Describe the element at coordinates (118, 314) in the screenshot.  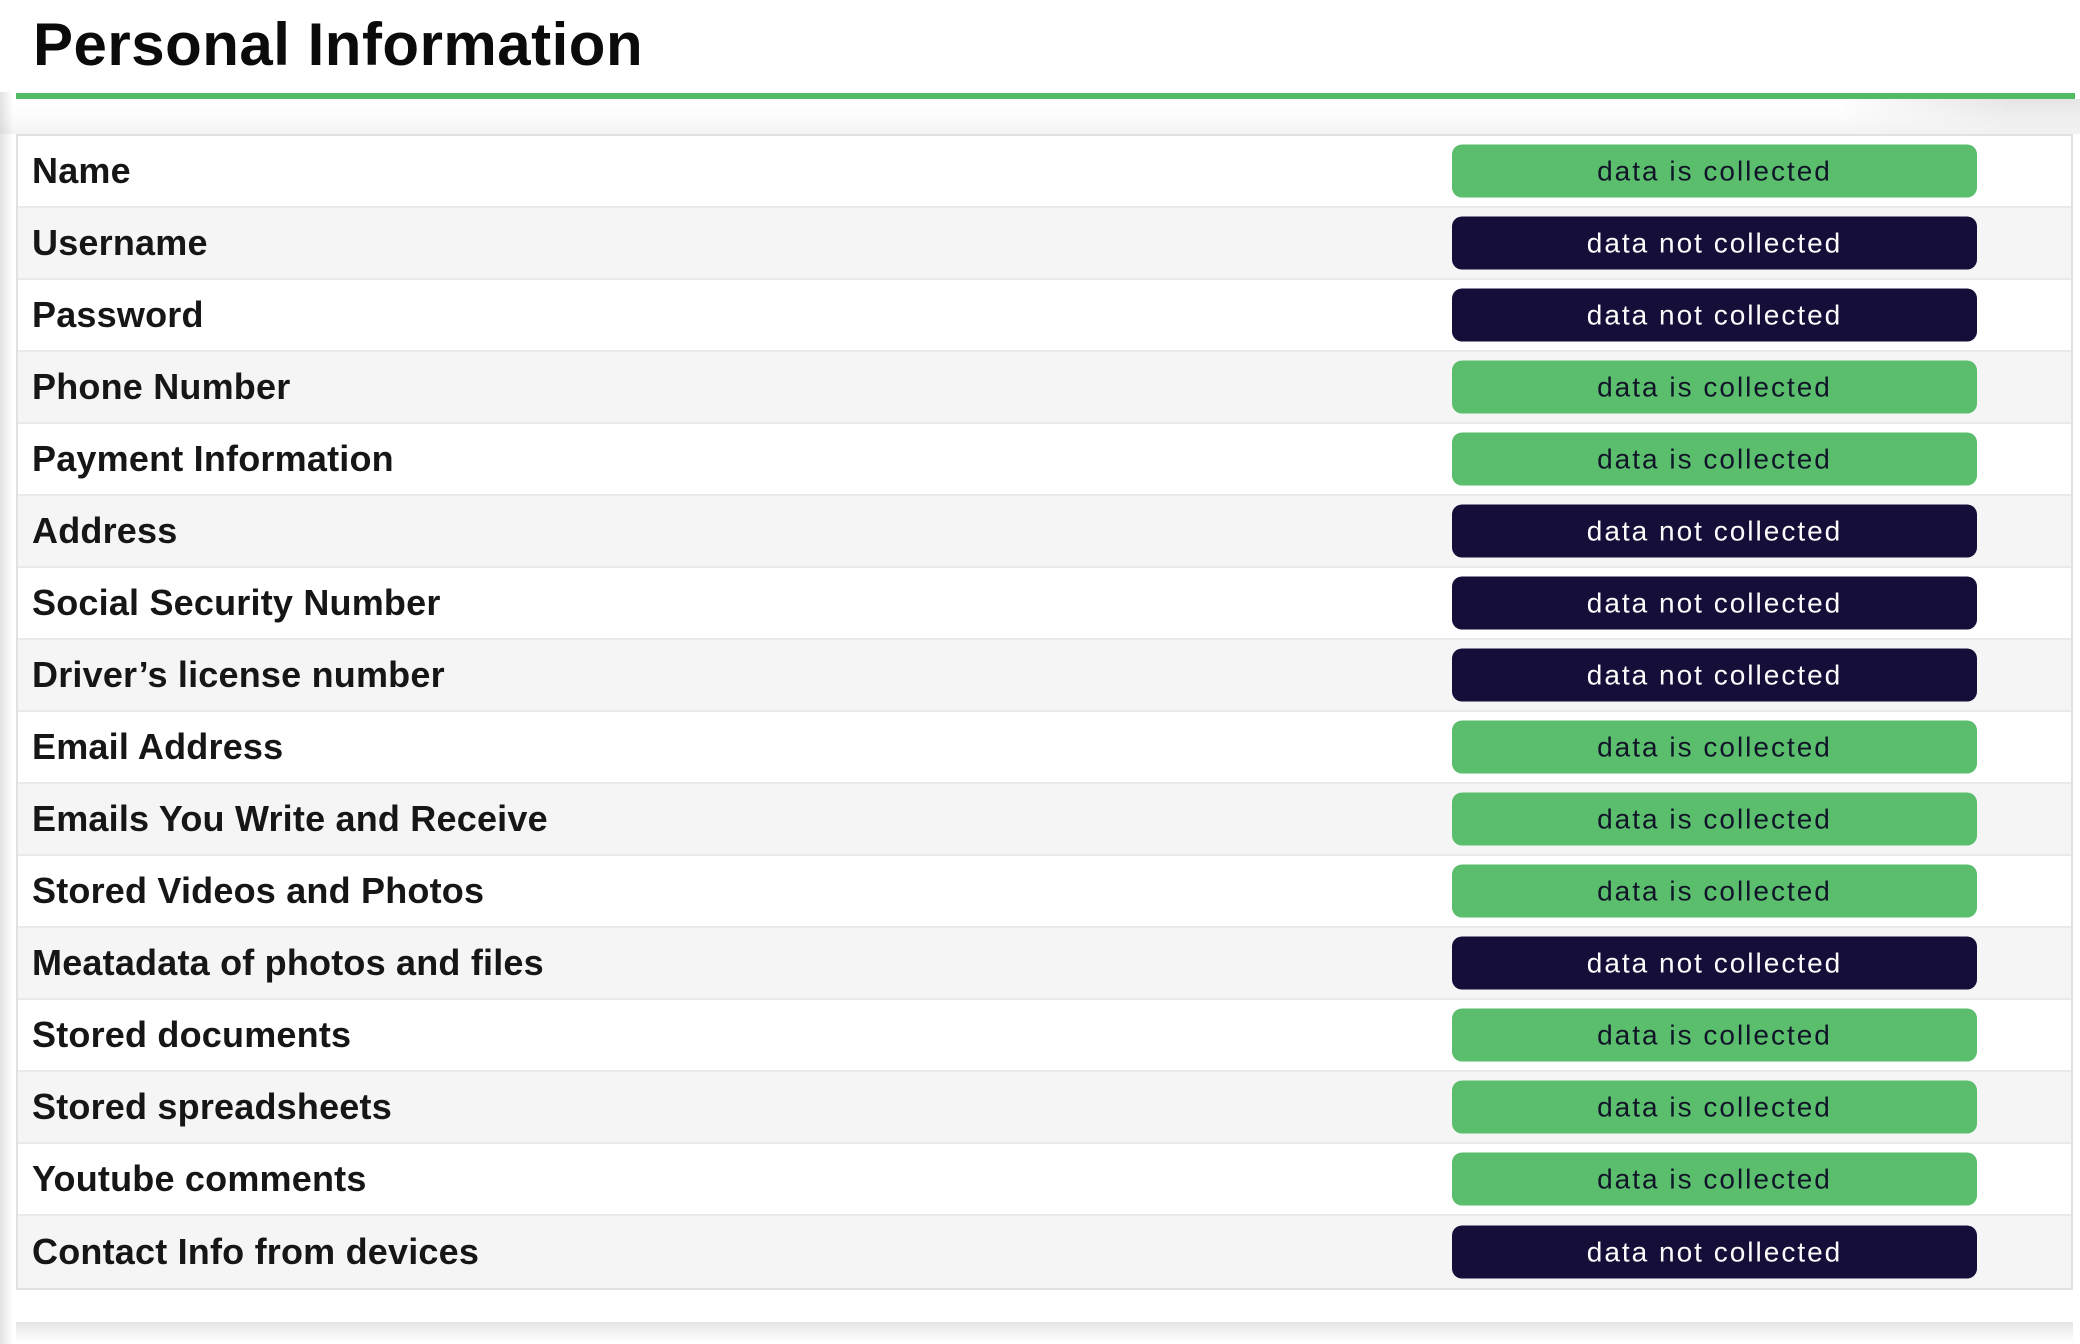
I see `row-label: Password` at that location.